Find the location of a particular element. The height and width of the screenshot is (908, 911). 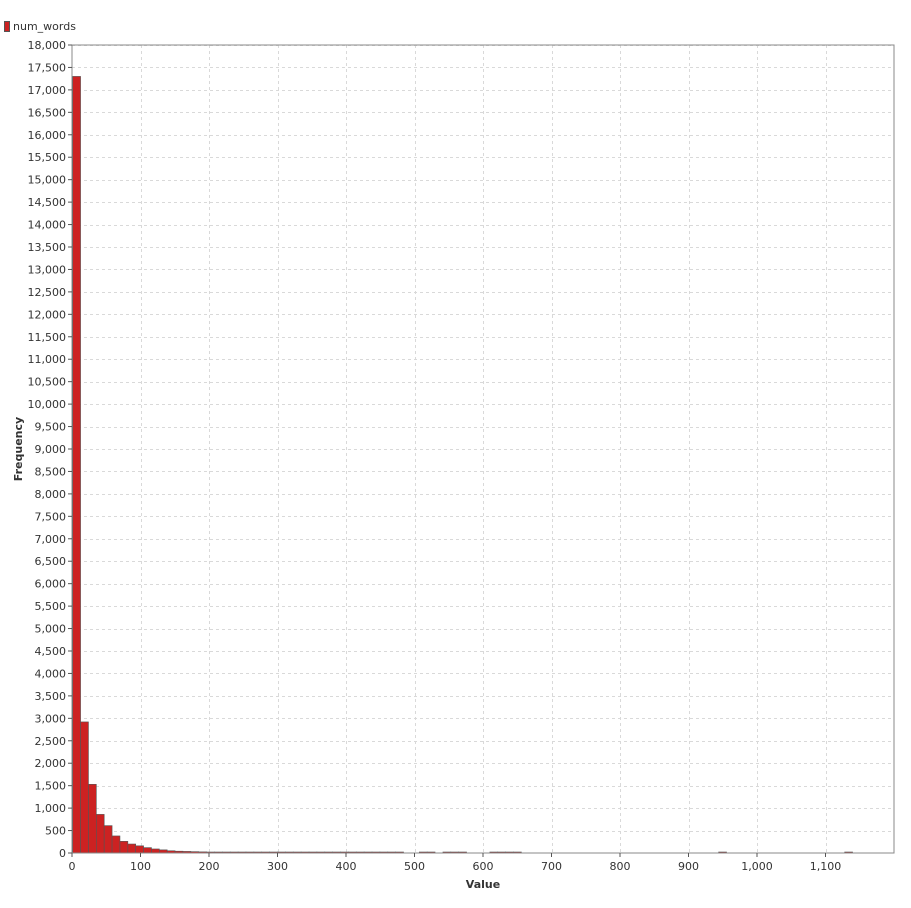

y-tick-label: 9,000 is located at coordinates (51, 449).